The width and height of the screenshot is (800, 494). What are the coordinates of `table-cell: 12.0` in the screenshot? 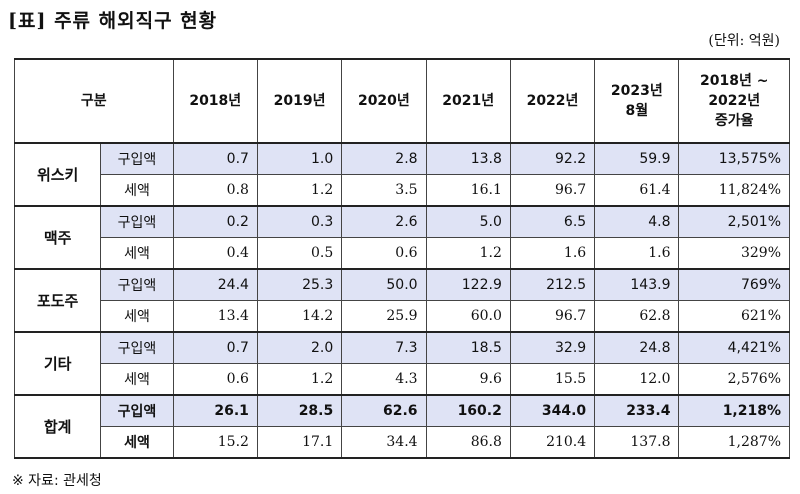 It's located at (637, 379).